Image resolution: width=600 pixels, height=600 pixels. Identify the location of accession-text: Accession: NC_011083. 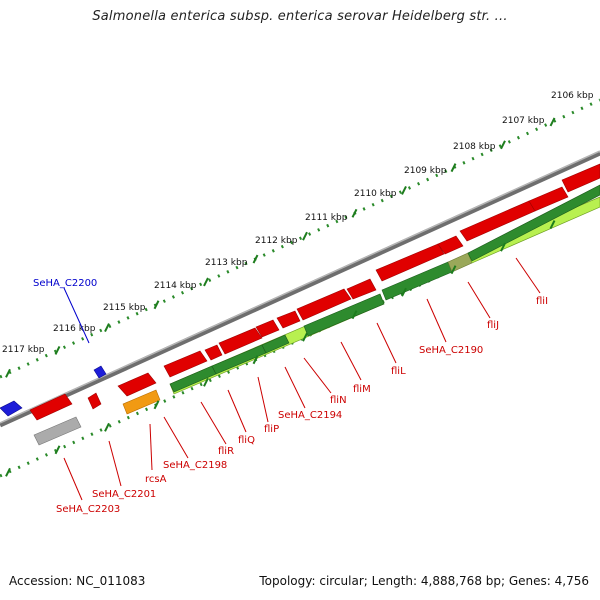
(77, 581).